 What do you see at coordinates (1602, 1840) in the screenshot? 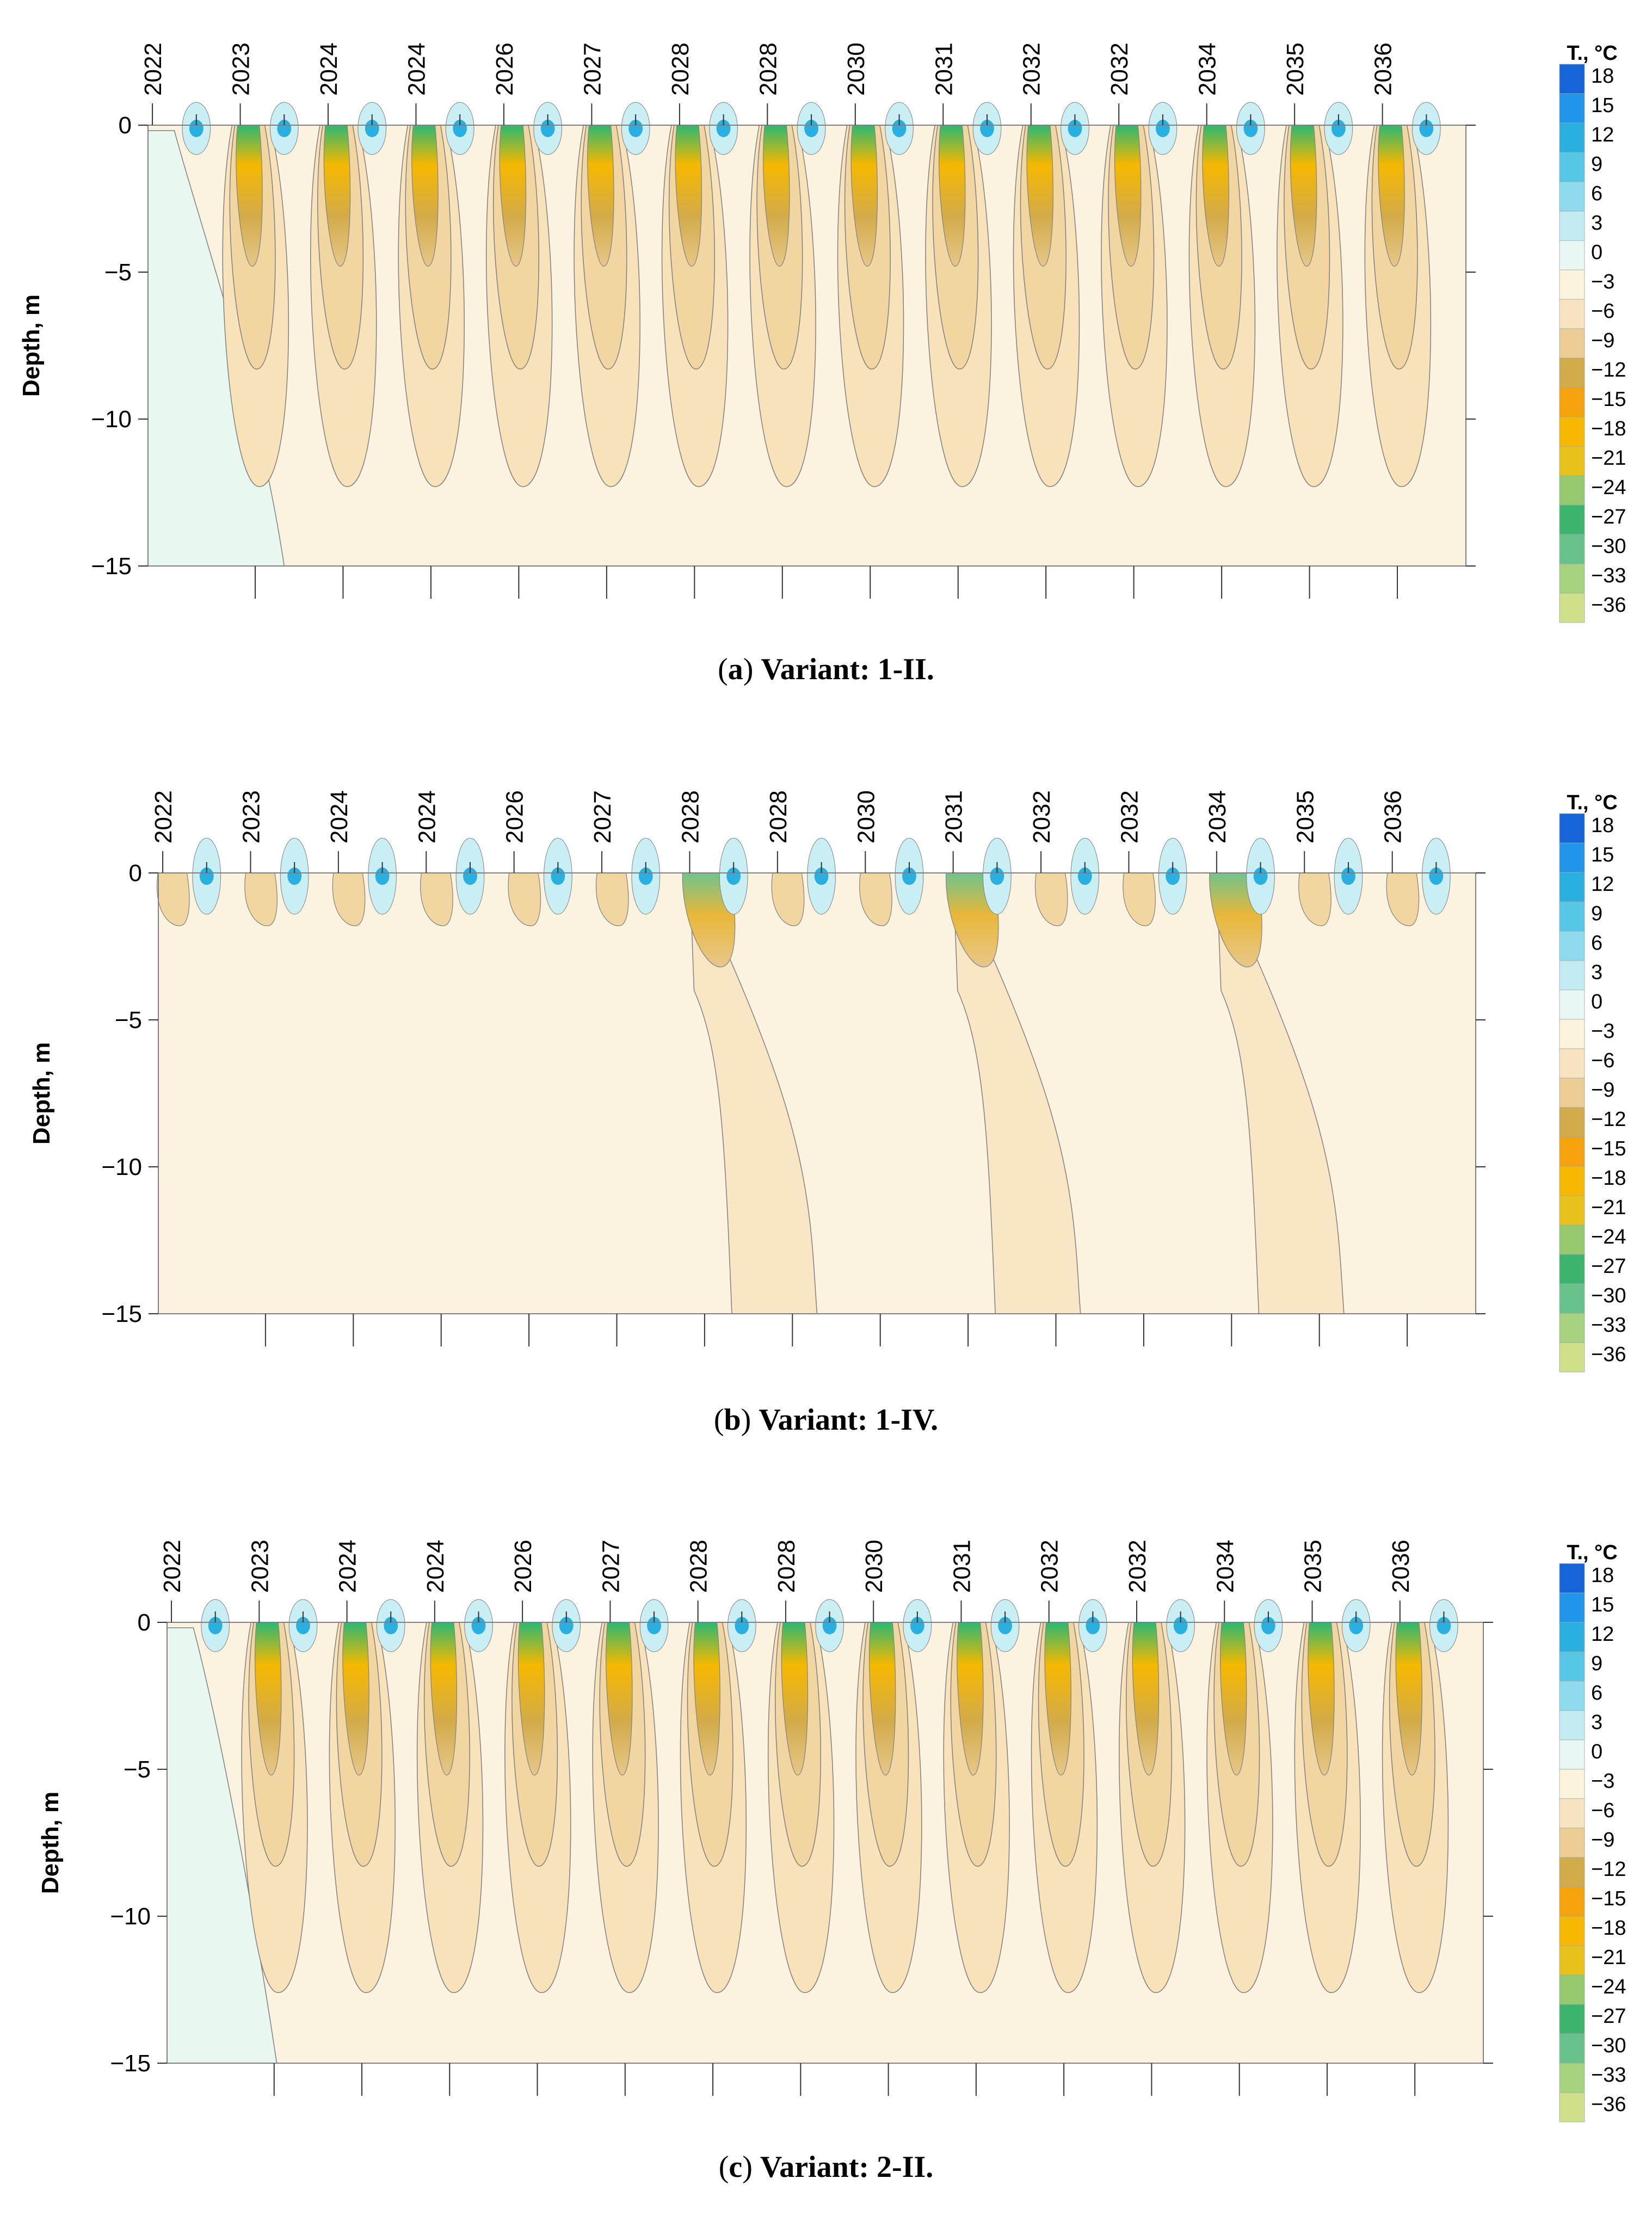
I see `colorbar-label: −9` at bounding box center [1602, 1840].